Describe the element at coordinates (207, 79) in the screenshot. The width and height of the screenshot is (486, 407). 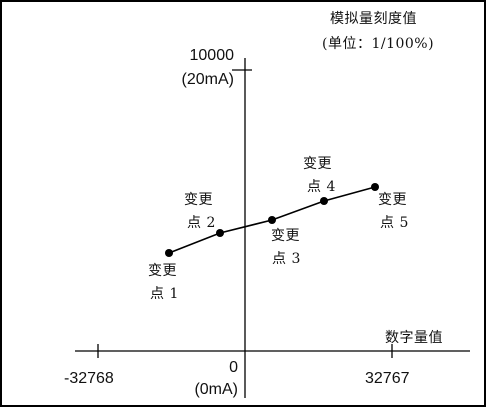
I see `y-top-unit: (20mA)` at that location.